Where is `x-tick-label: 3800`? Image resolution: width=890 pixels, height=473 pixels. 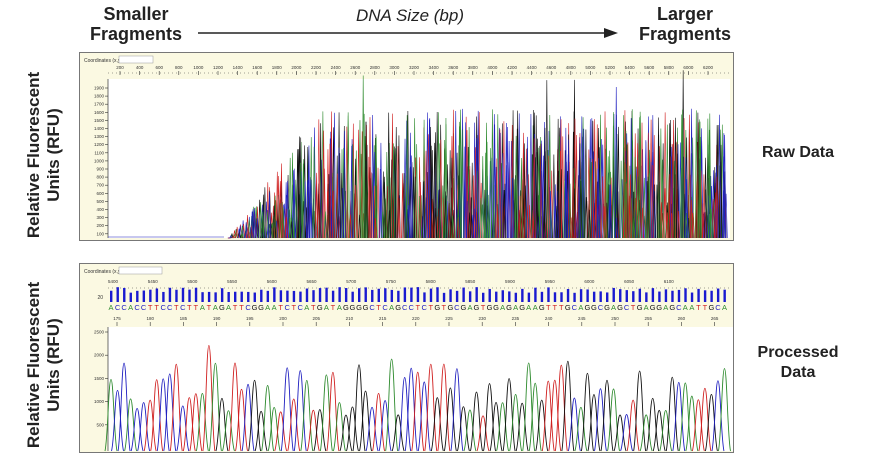 x-tick-label: 3800 is located at coordinates (473, 67).